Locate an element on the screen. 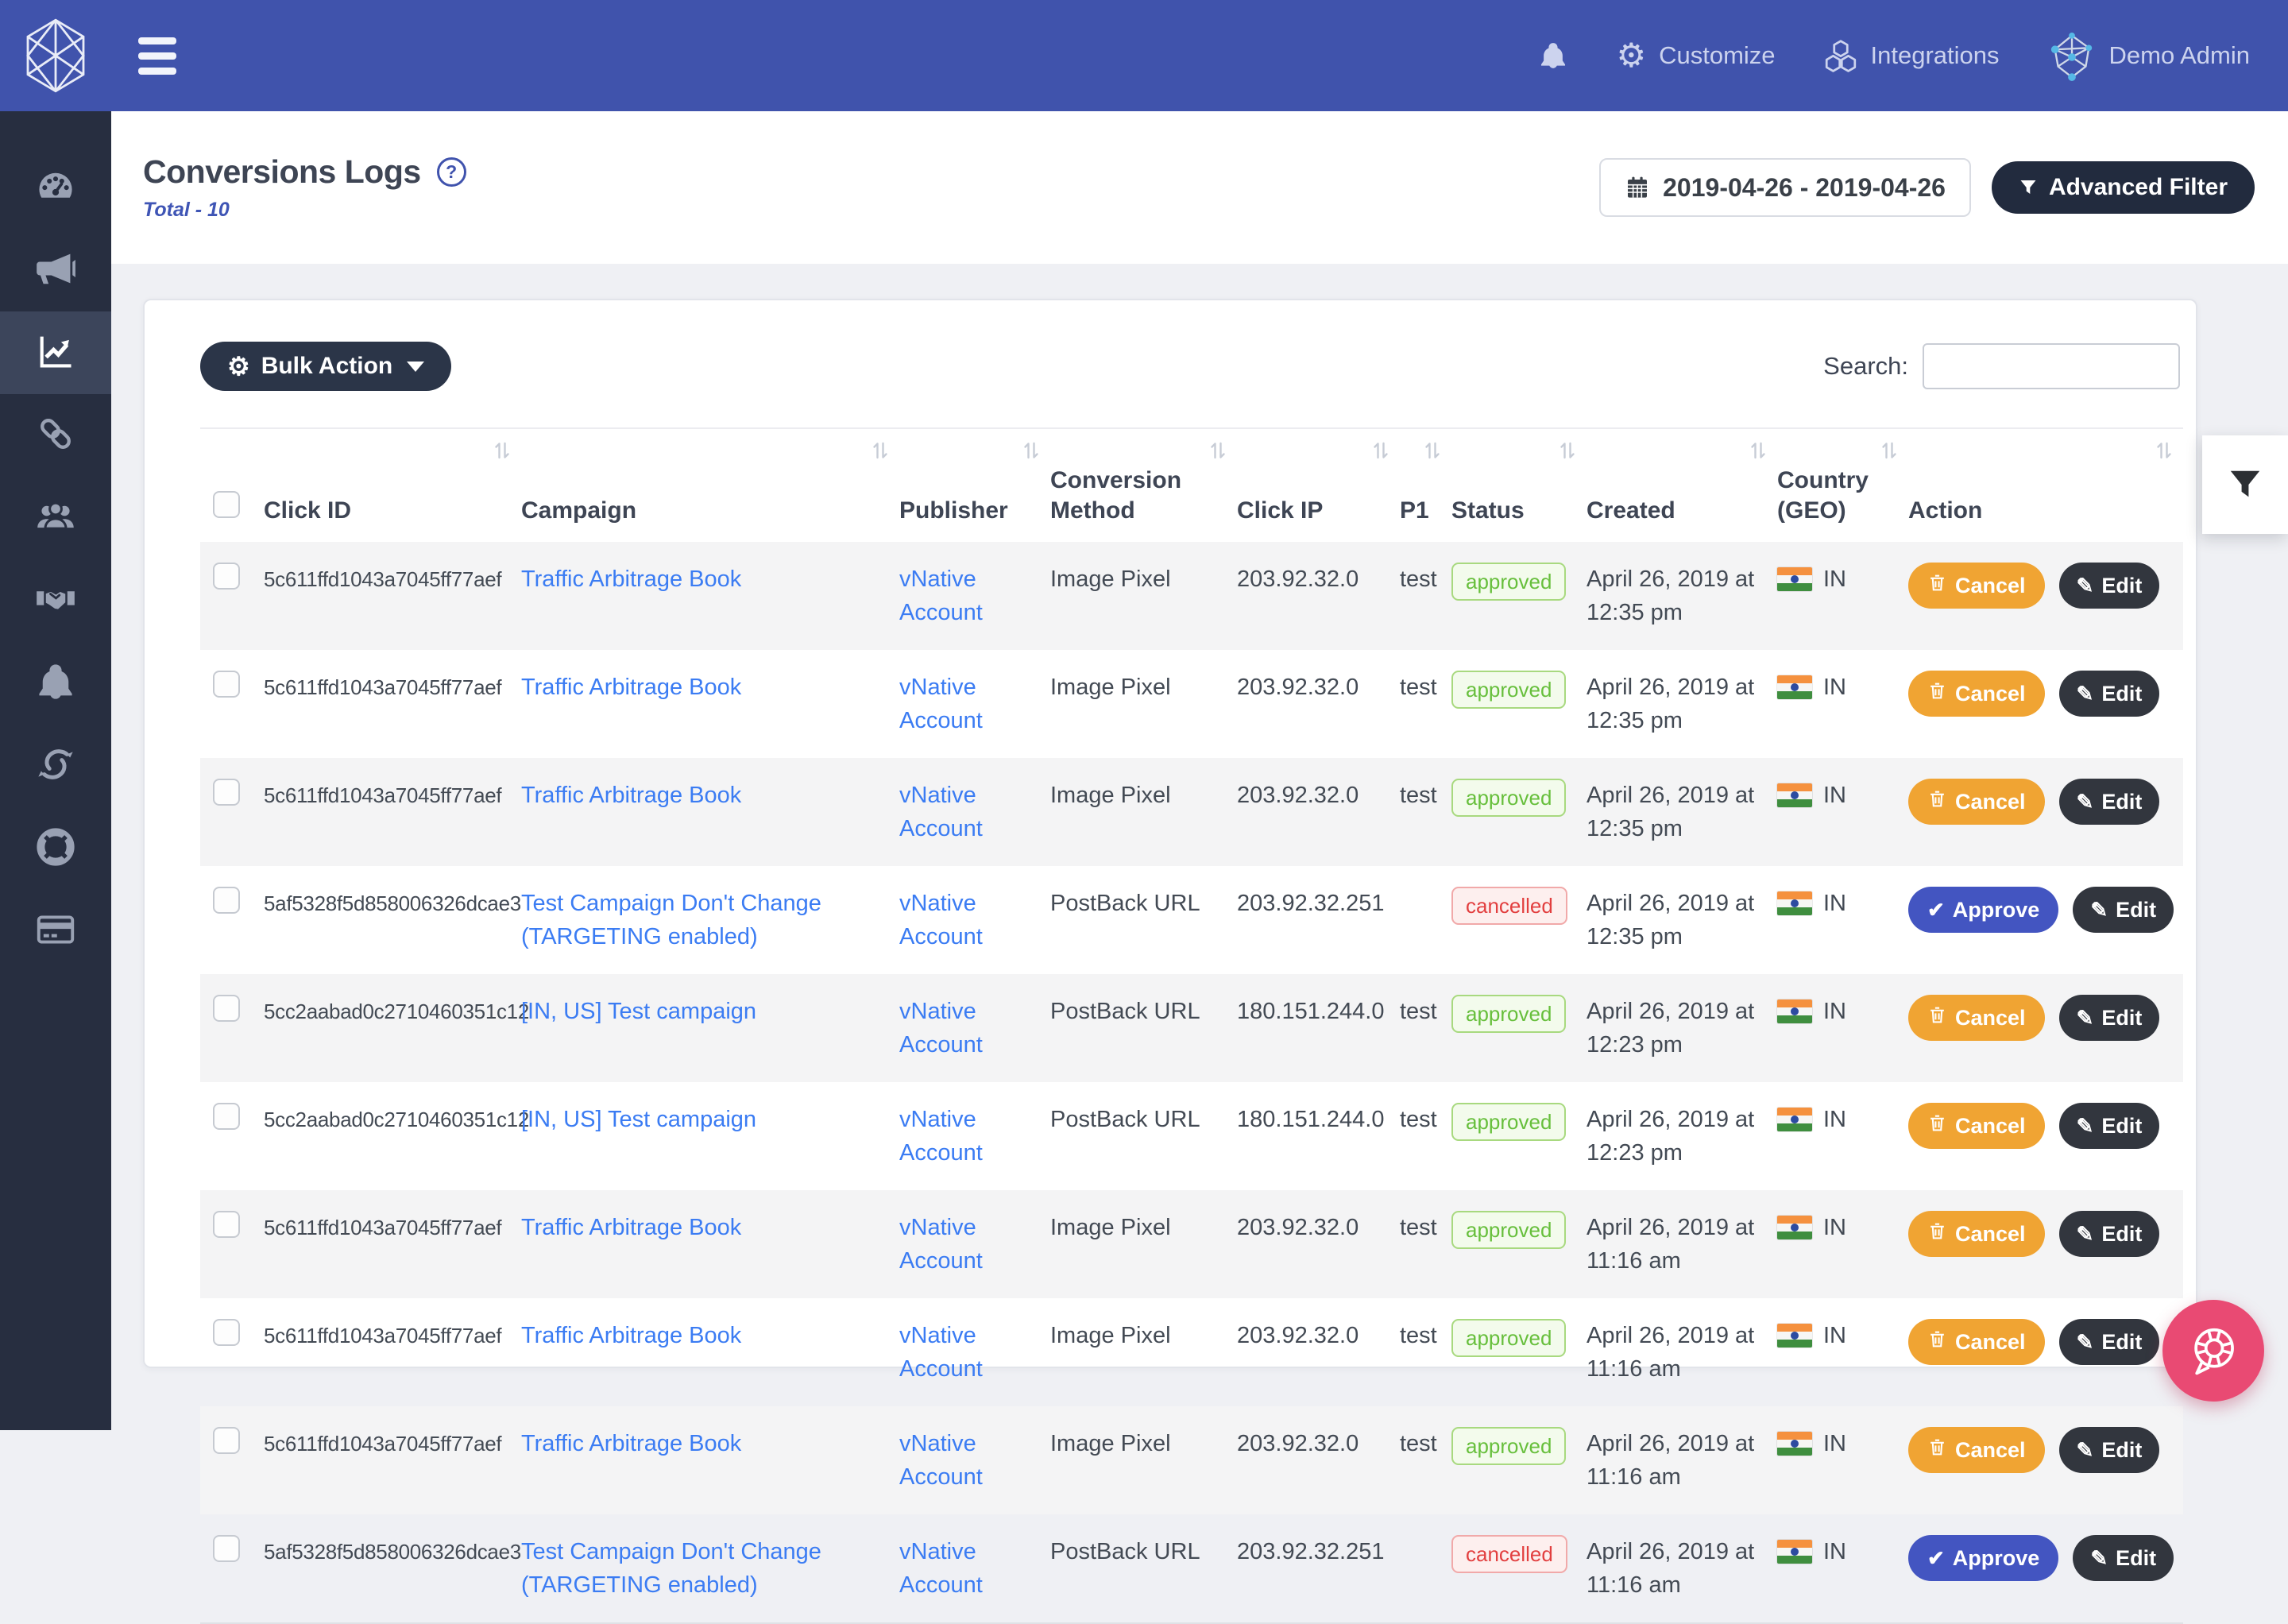 The height and width of the screenshot is (1624, 2288). sidebar-item-links is located at coordinates (55, 435).